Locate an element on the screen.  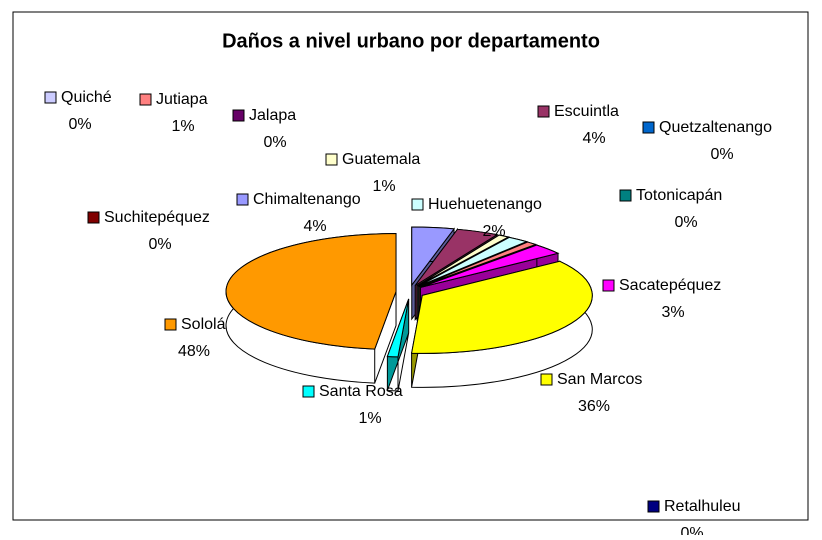
slice-label: Guatemala is located at coordinates (381, 159).